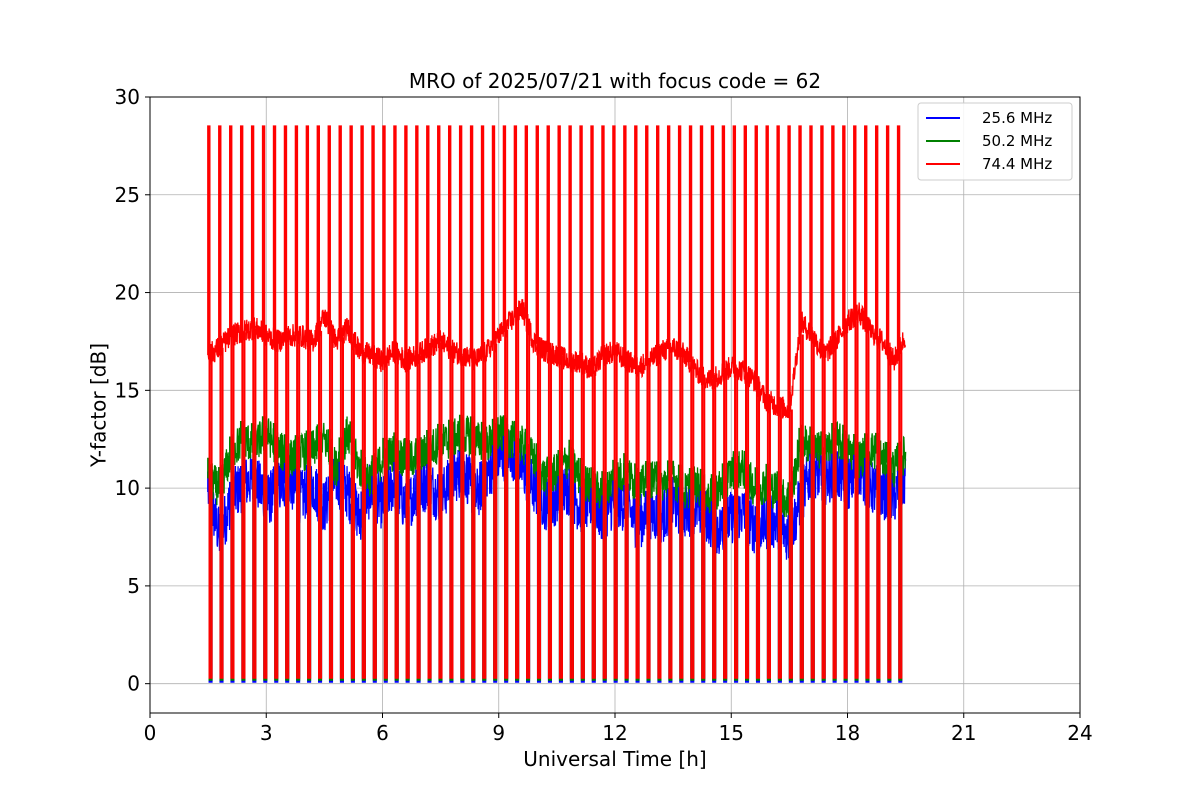 The width and height of the screenshot is (1200, 800). Describe the element at coordinates (382, 733) in the screenshot. I see `x-tick-label: 6` at that location.